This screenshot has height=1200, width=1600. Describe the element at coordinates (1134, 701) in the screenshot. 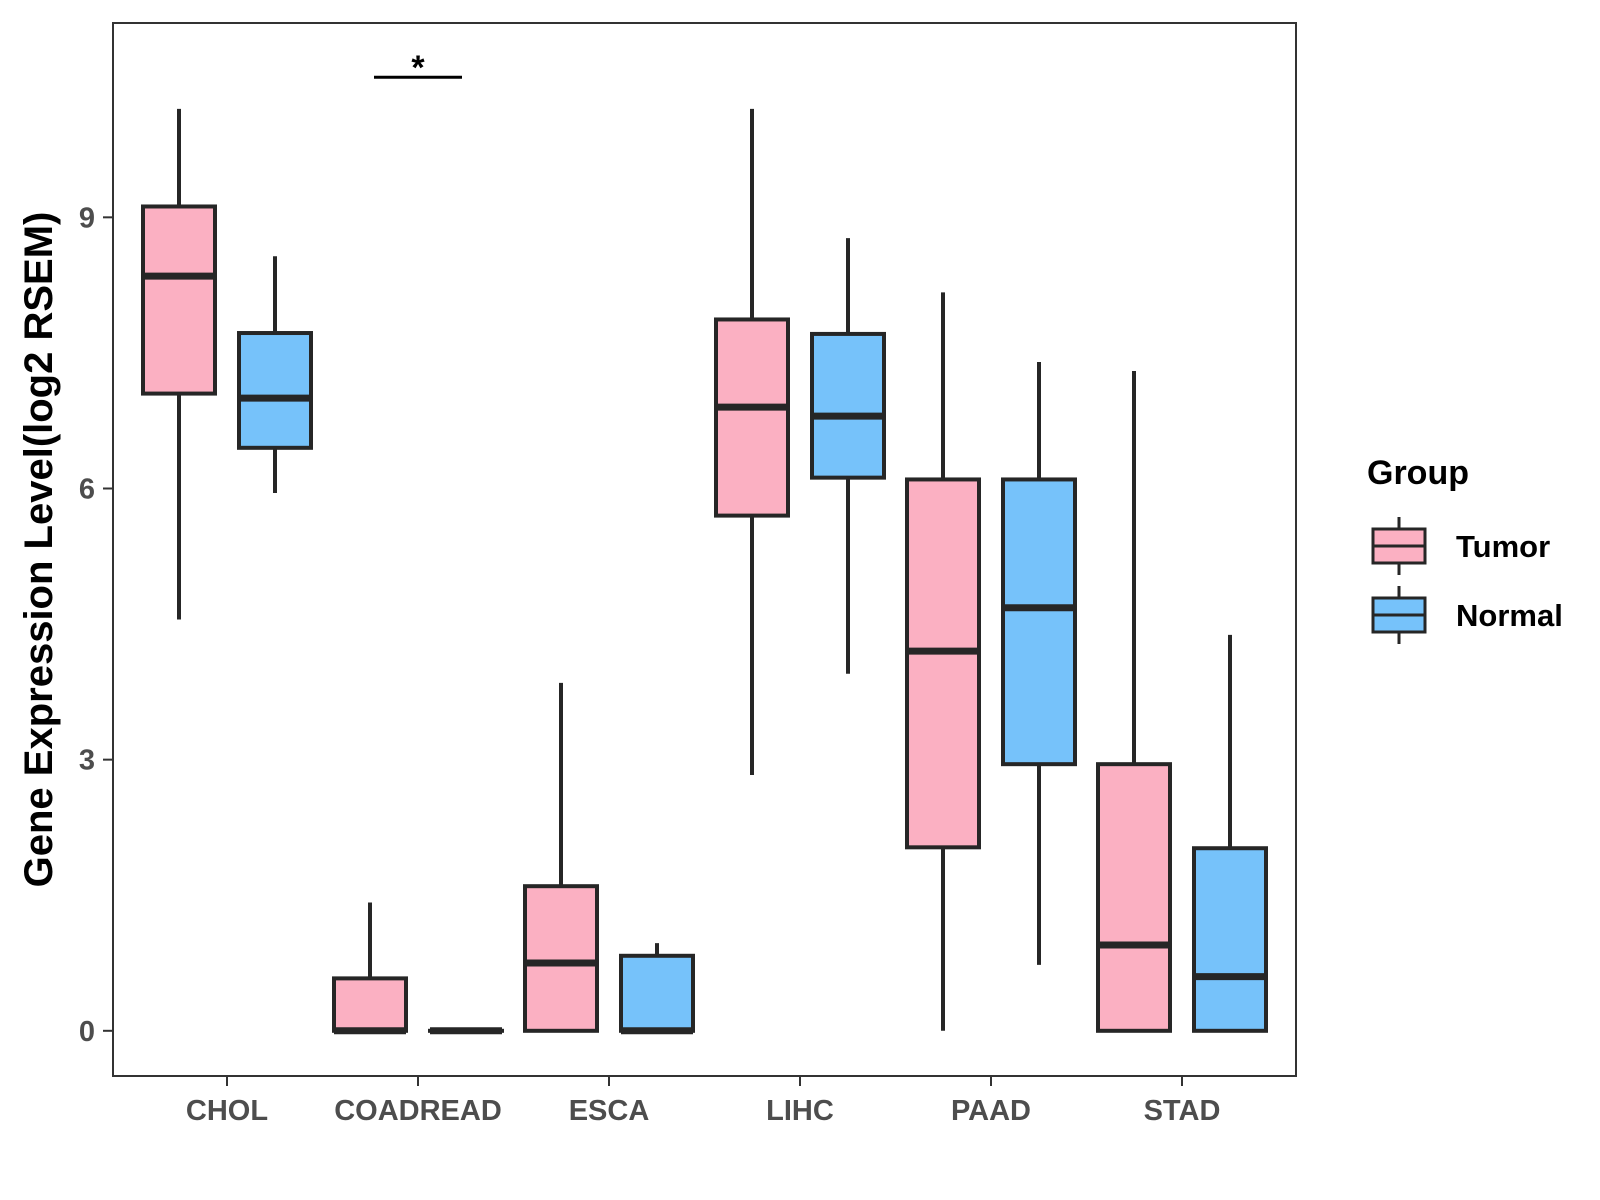

I see `box-tumor-stad` at that location.